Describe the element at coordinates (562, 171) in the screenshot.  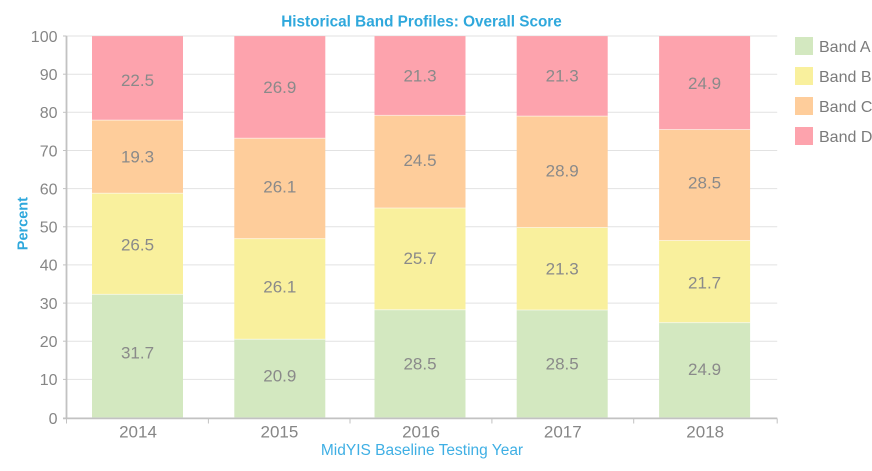
I see `svg-text: 28.9` at that location.